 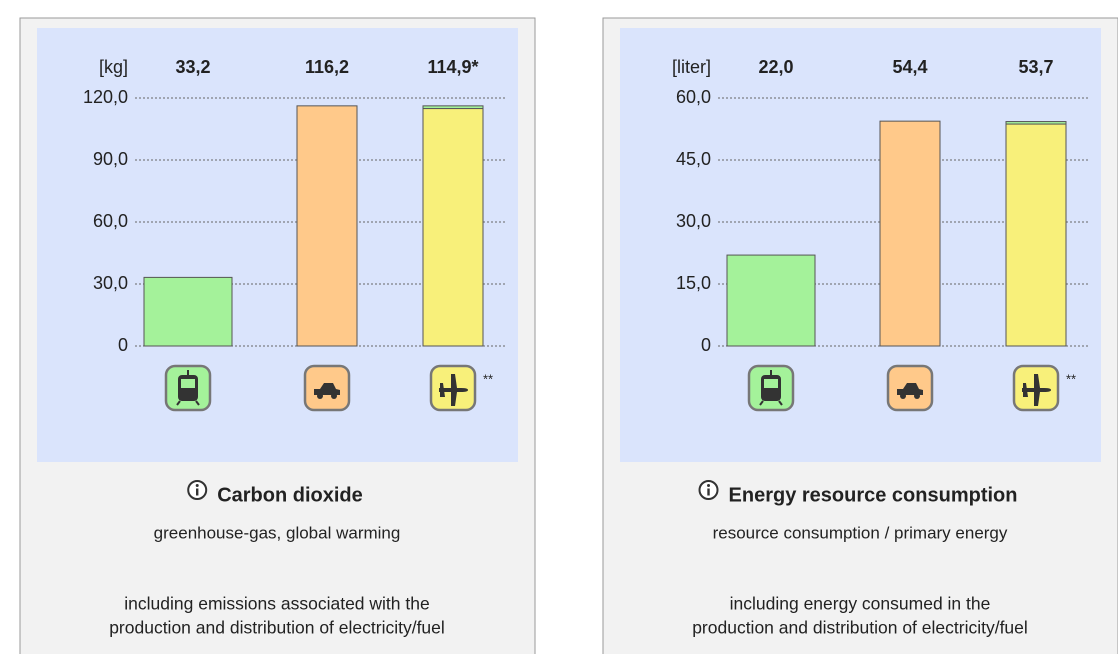 I want to click on chart-note: including energy consumed in the, so click(x=860, y=604).